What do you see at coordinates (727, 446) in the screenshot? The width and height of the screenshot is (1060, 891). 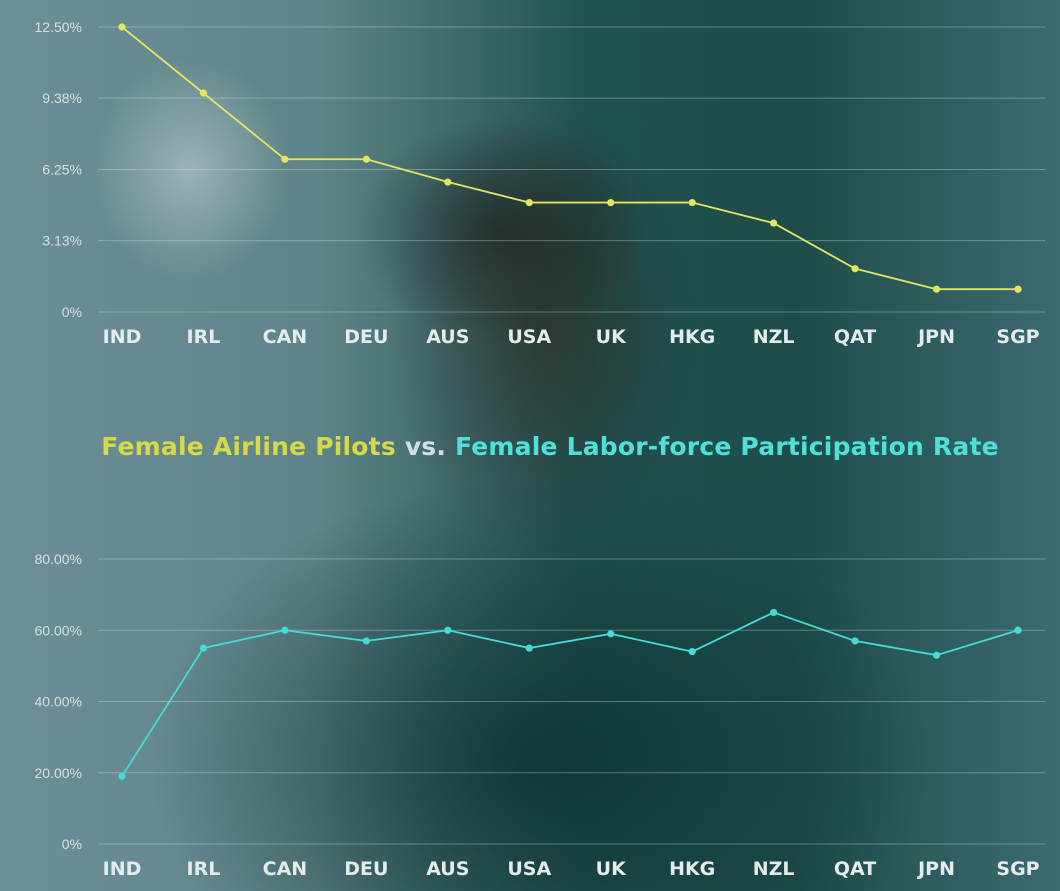 I see `title-labor: Female Labor-force Participation Rate` at bounding box center [727, 446].